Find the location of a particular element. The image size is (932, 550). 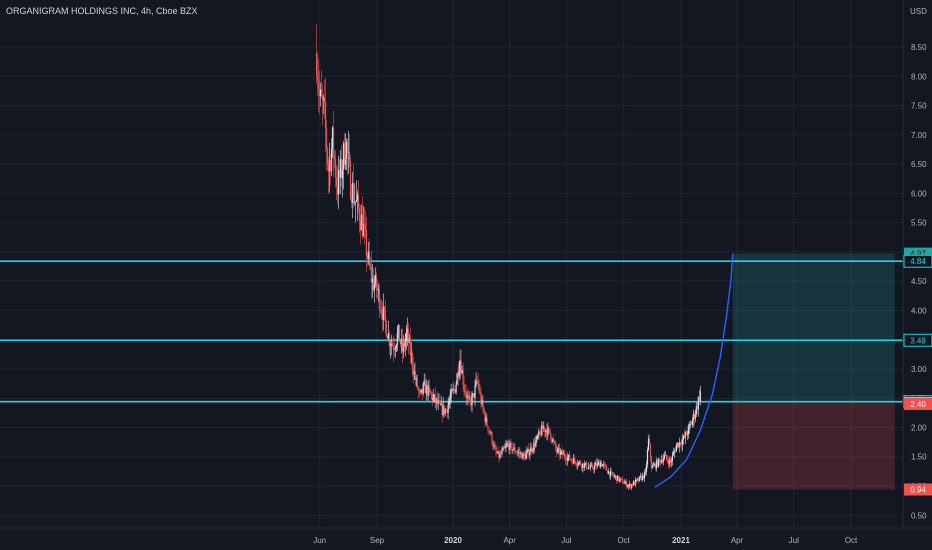

price-tag is located at coordinates (918, 489).